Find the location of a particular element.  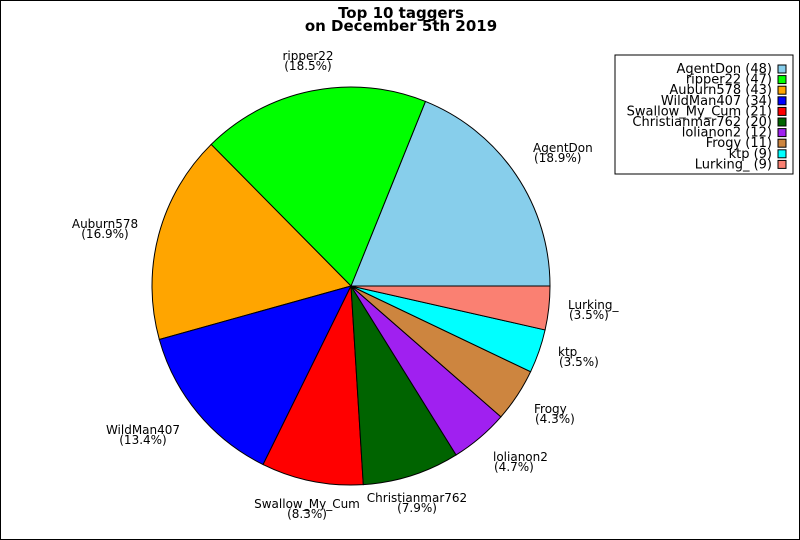

slice-label-percent: (16.9%) is located at coordinates (104, 234).